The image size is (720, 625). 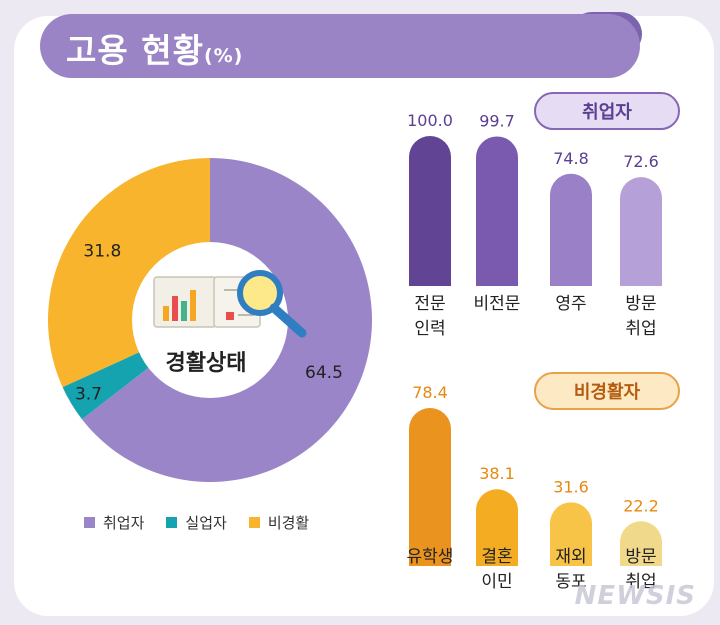 I want to click on bar-value-label: 100.0, so click(x=430, y=120).